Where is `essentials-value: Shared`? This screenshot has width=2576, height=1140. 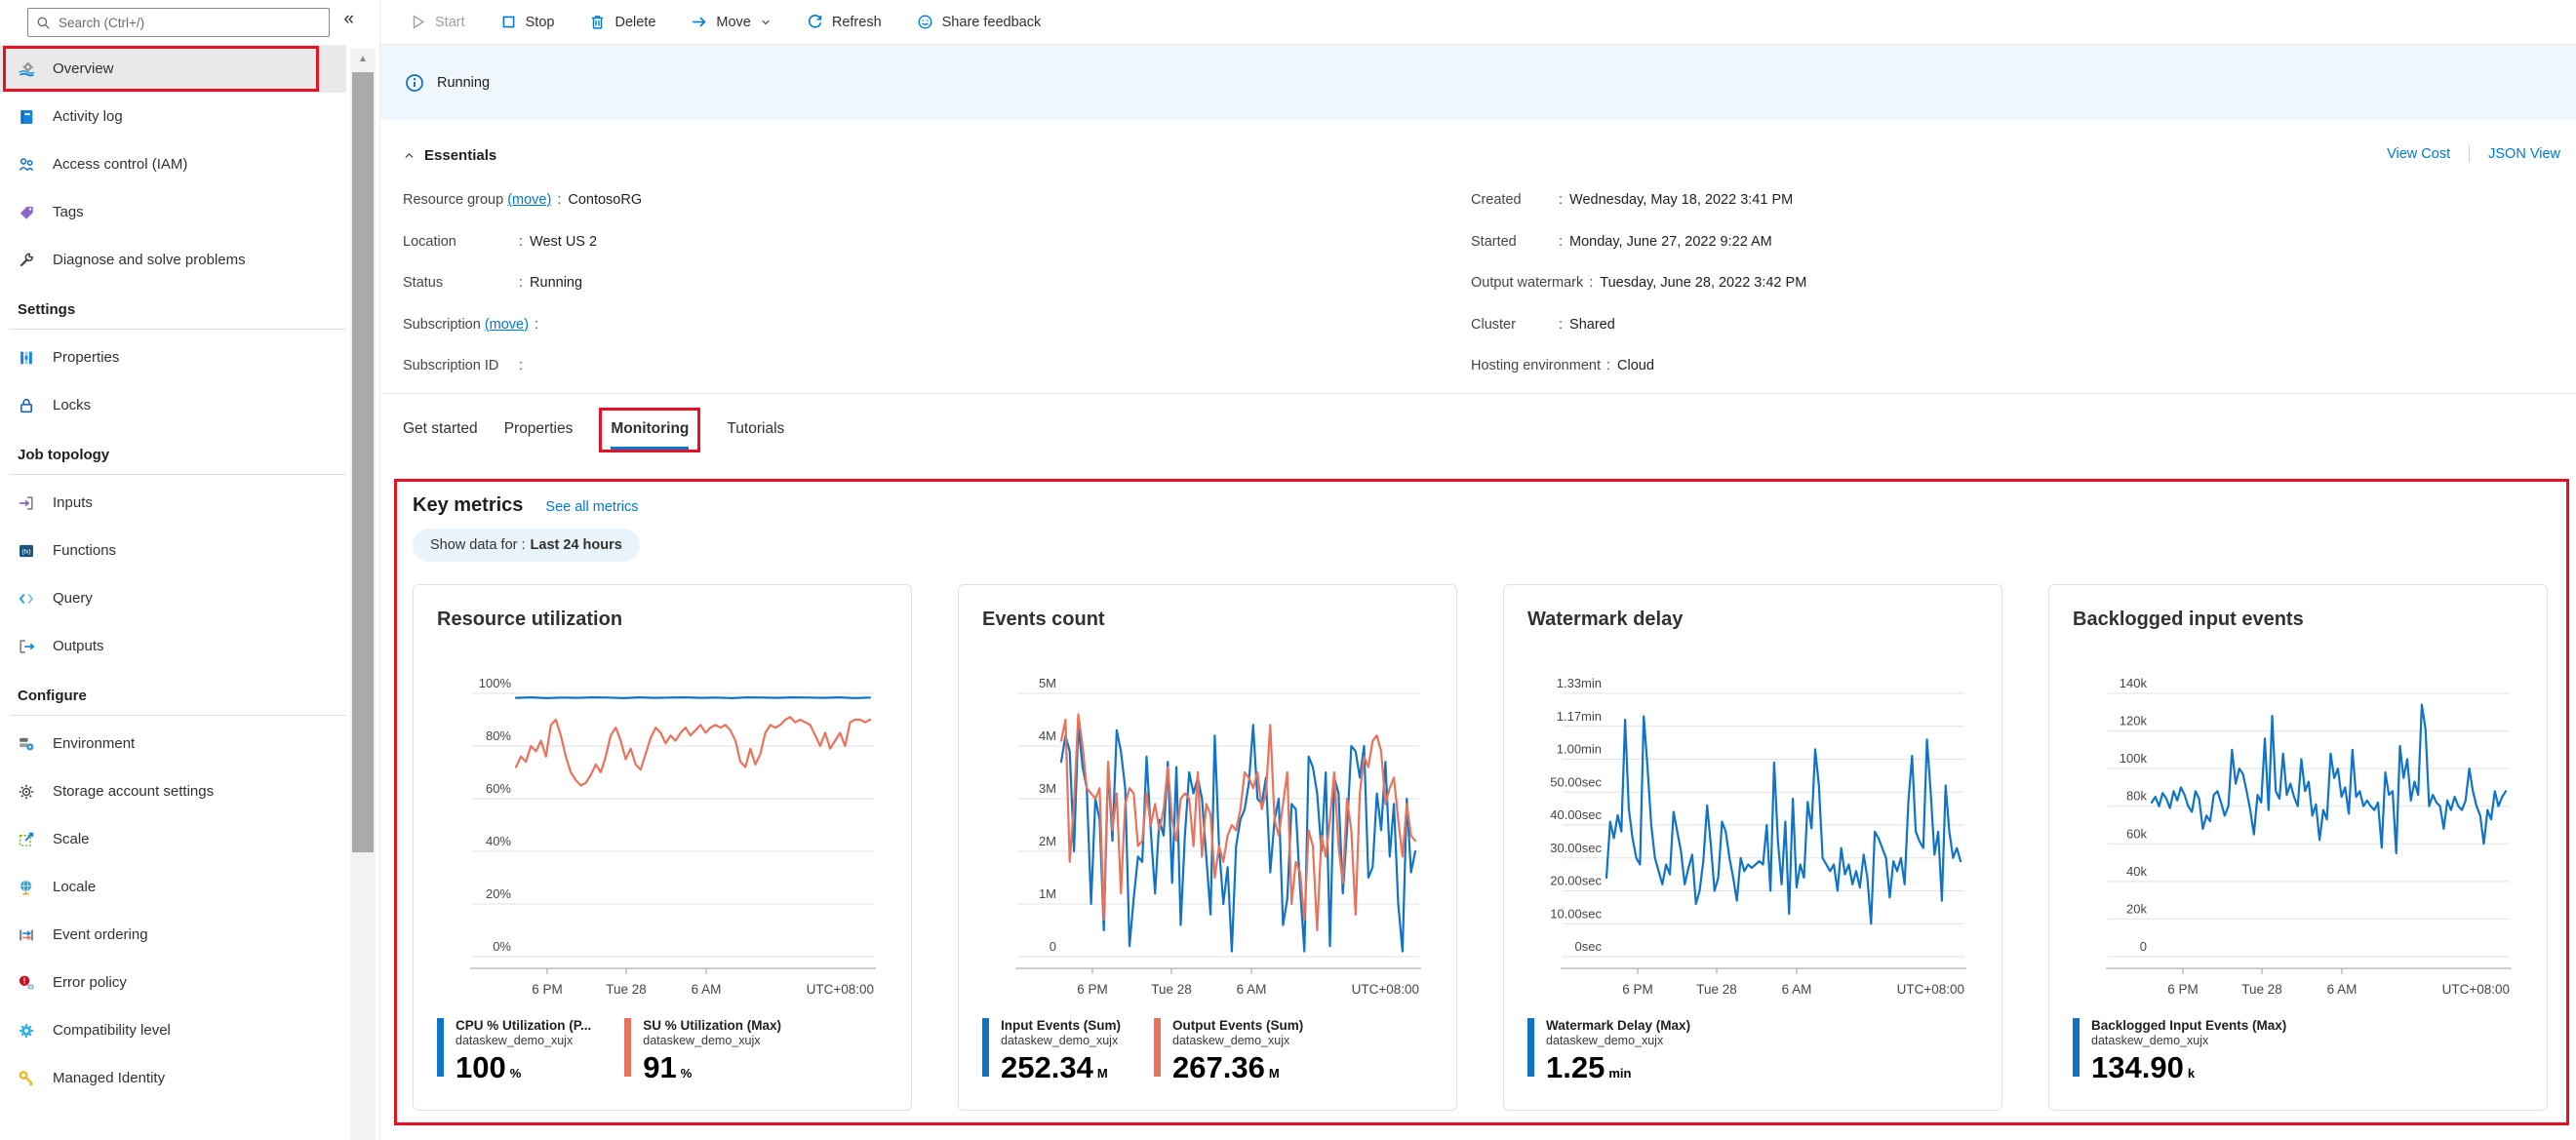 essentials-value: Shared is located at coordinates (1592, 324).